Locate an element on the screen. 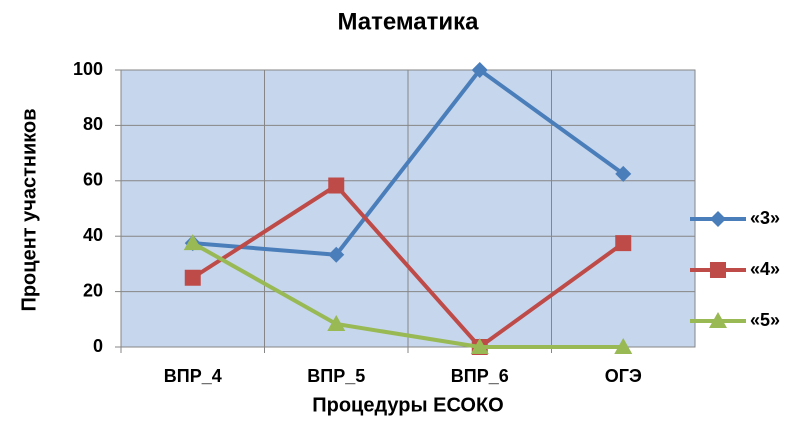  y-tick-label: 100 is located at coordinates (88, 69).